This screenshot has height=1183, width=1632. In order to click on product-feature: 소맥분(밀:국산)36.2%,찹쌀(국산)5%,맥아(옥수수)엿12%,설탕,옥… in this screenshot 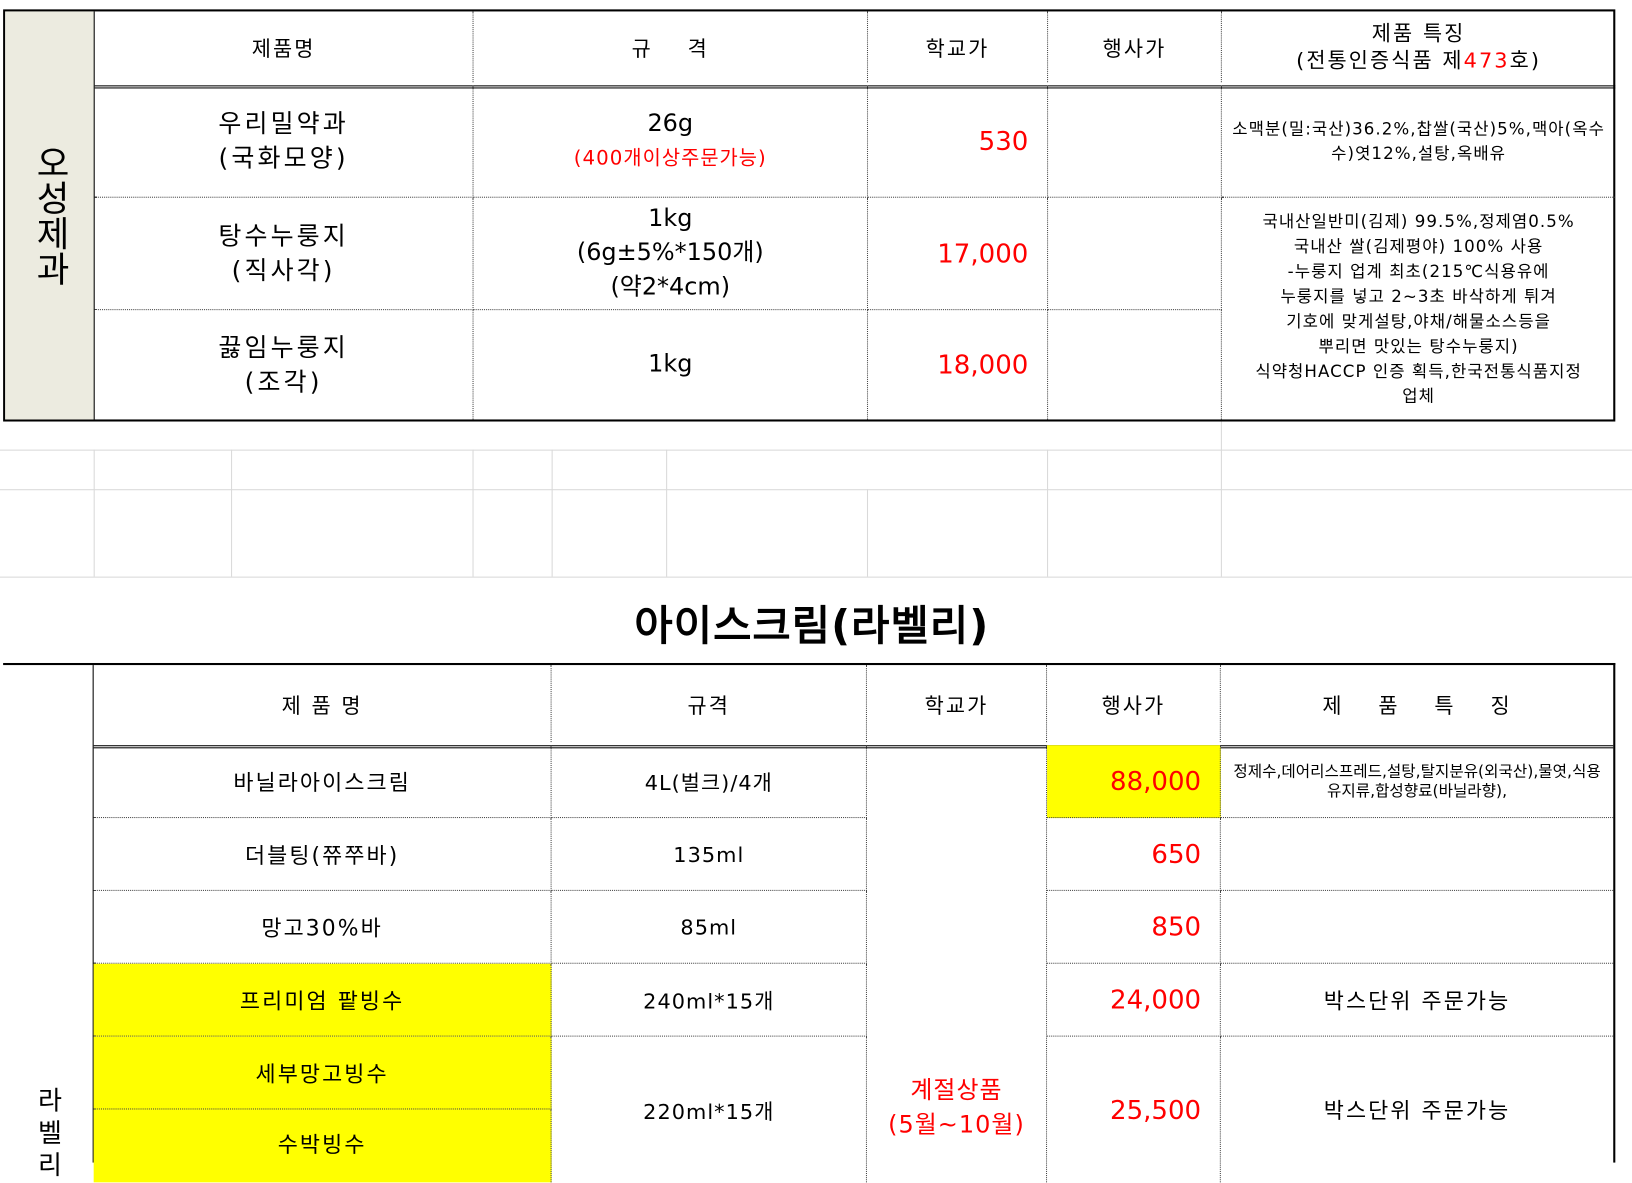, I will do `click(1418, 141)`.